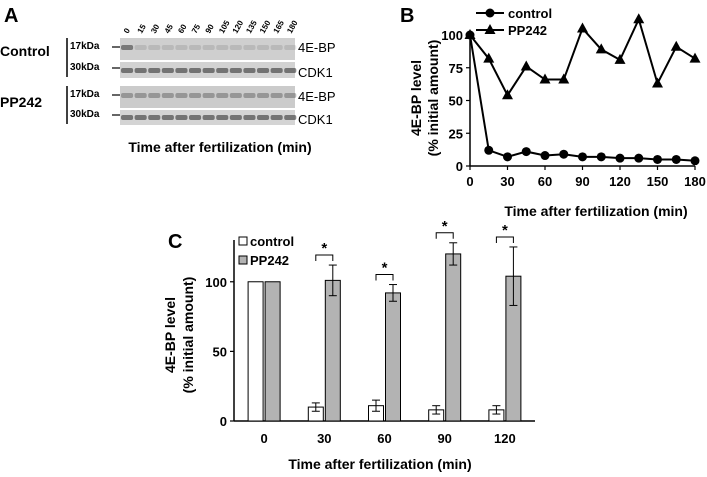 The image size is (707, 477). What do you see at coordinates (433, 98) in the screenshot?
I see `chart-b-ylabel2: (% initial amount)` at bounding box center [433, 98].